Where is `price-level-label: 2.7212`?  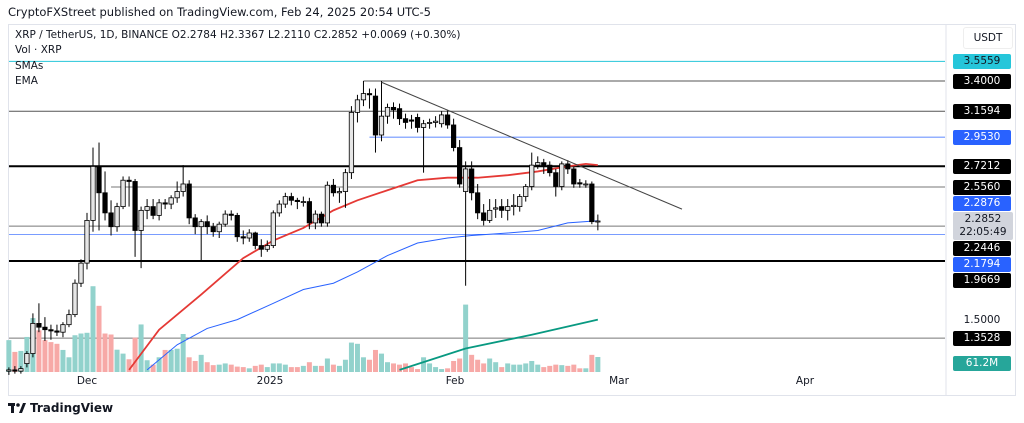
price-level-label: 2.7212 is located at coordinates (982, 166).